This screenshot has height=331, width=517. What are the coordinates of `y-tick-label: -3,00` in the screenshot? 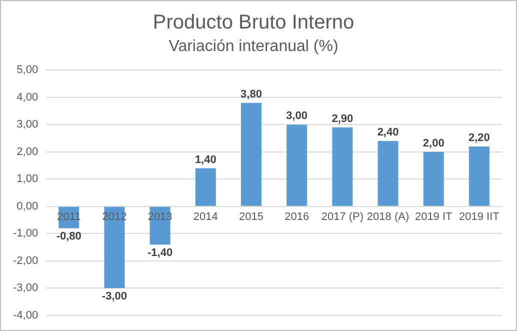 It's located at (25, 288).